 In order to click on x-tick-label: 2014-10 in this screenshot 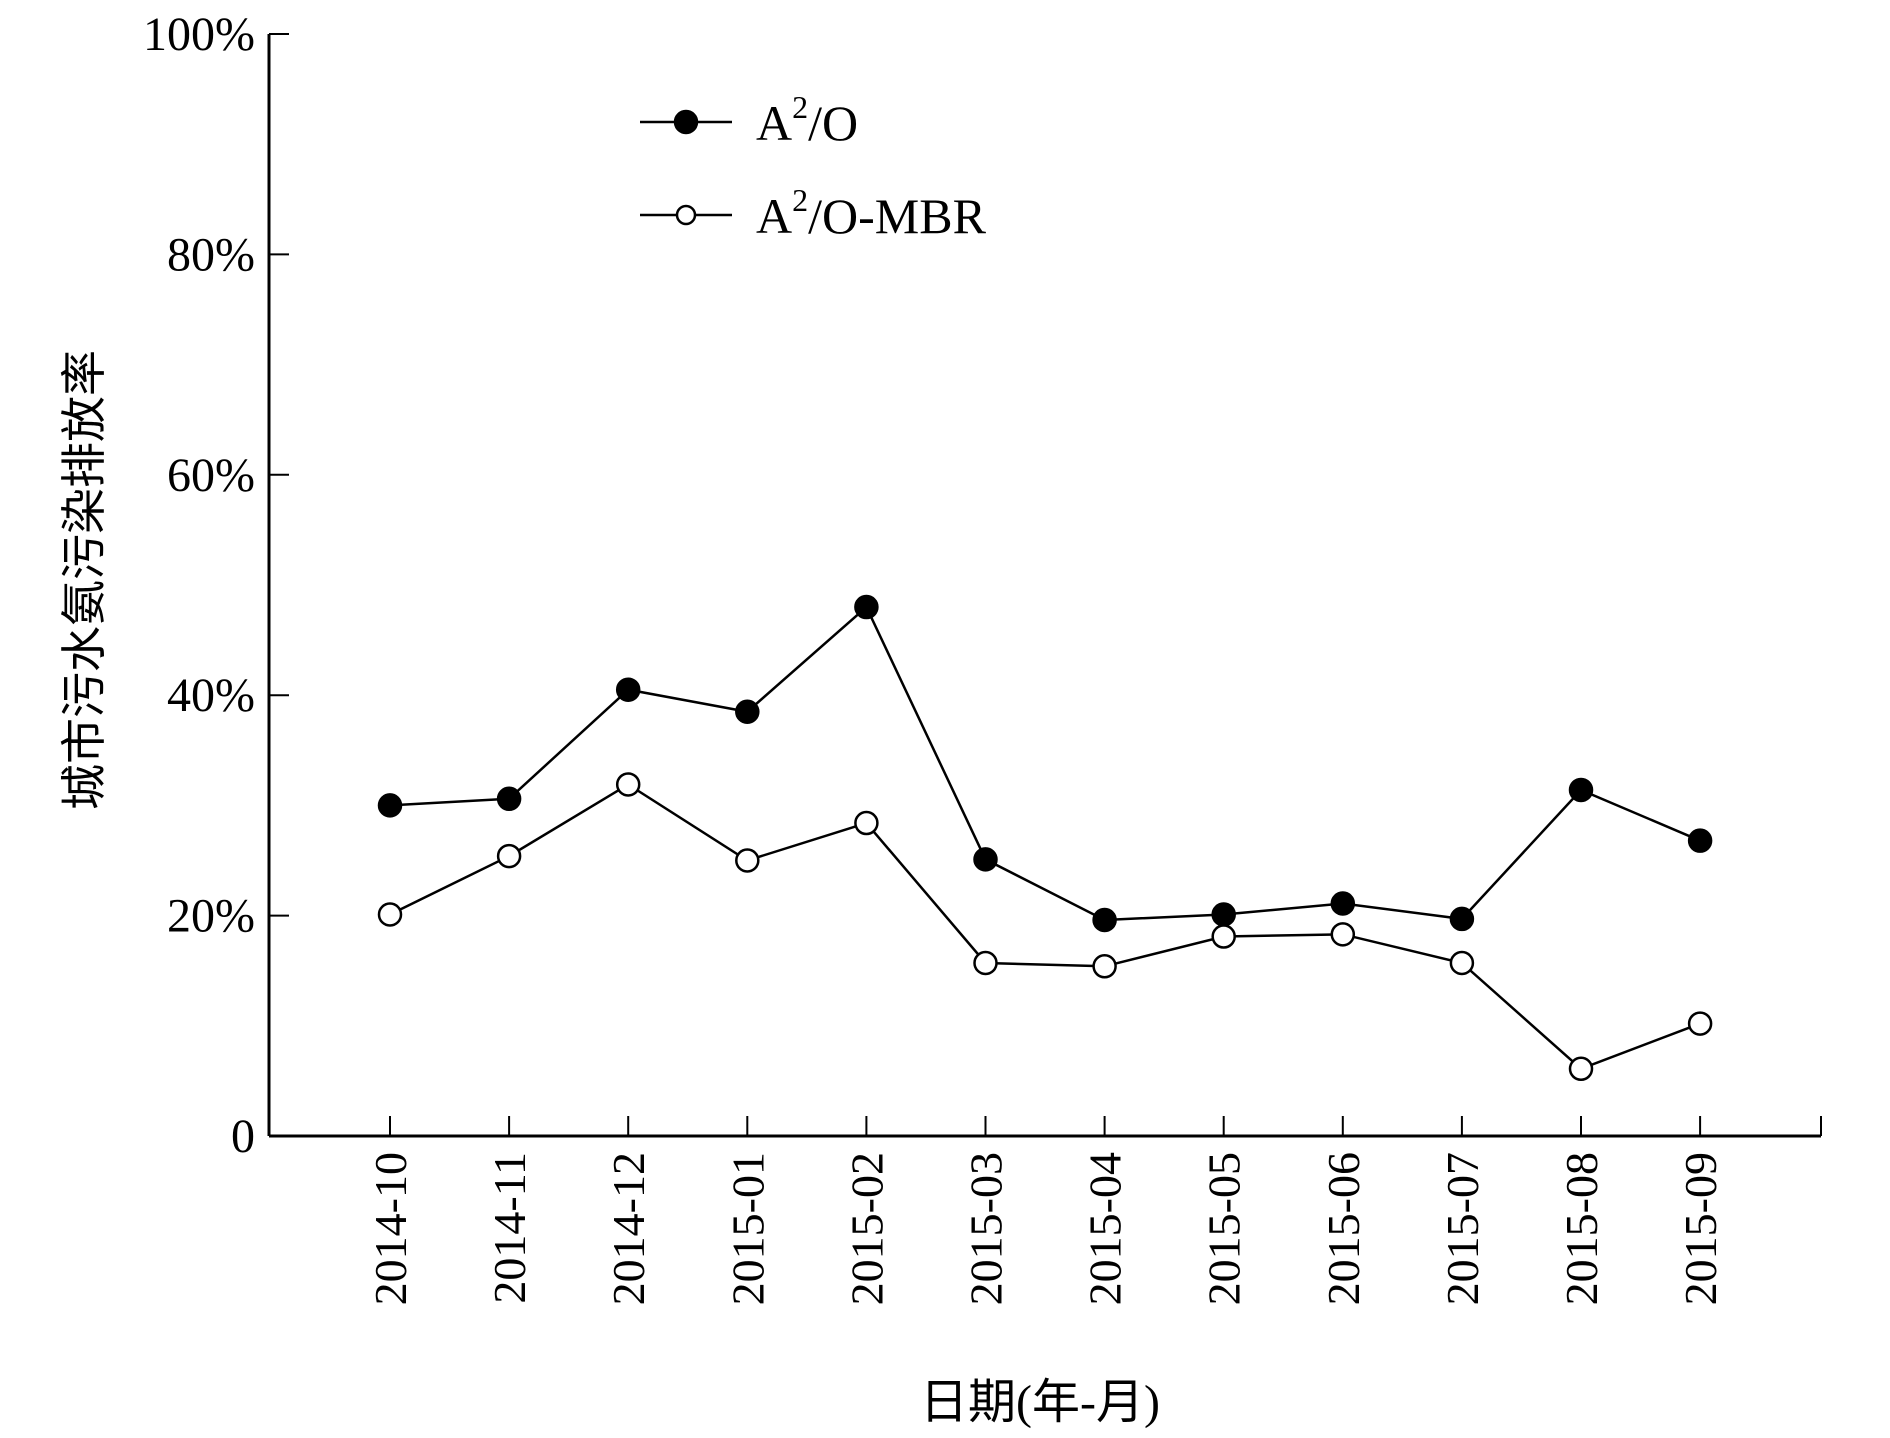, I will do `click(390, 1228)`.